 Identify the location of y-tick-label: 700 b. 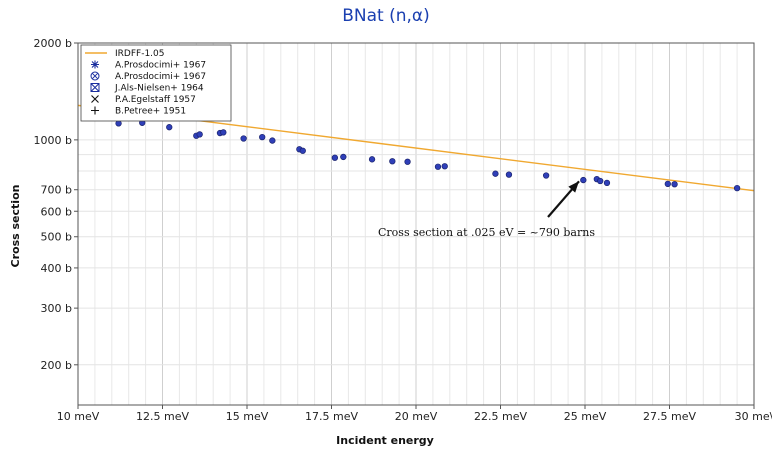
(56, 190).